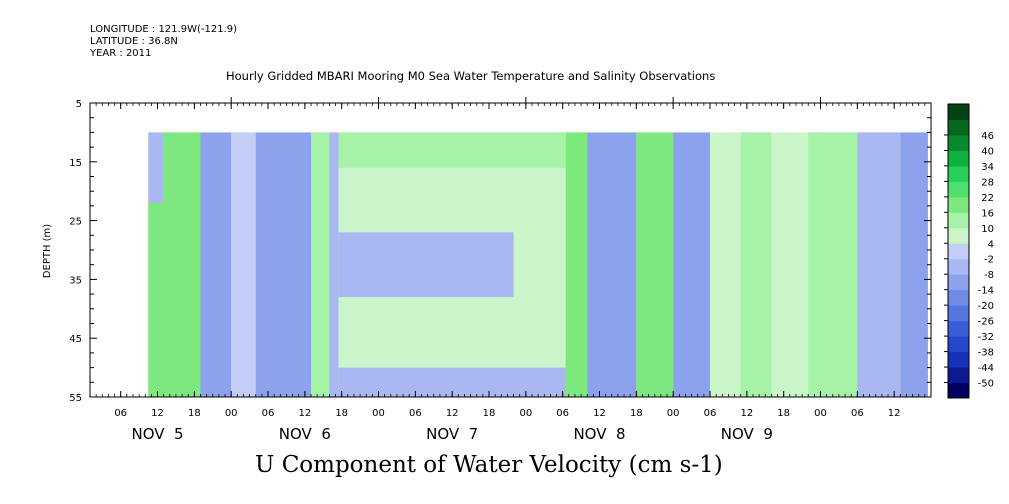  What do you see at coordinates (599, 434) in the screenshot?
I see `x-day-label: NOV 8` at bounding box center [599, 434].